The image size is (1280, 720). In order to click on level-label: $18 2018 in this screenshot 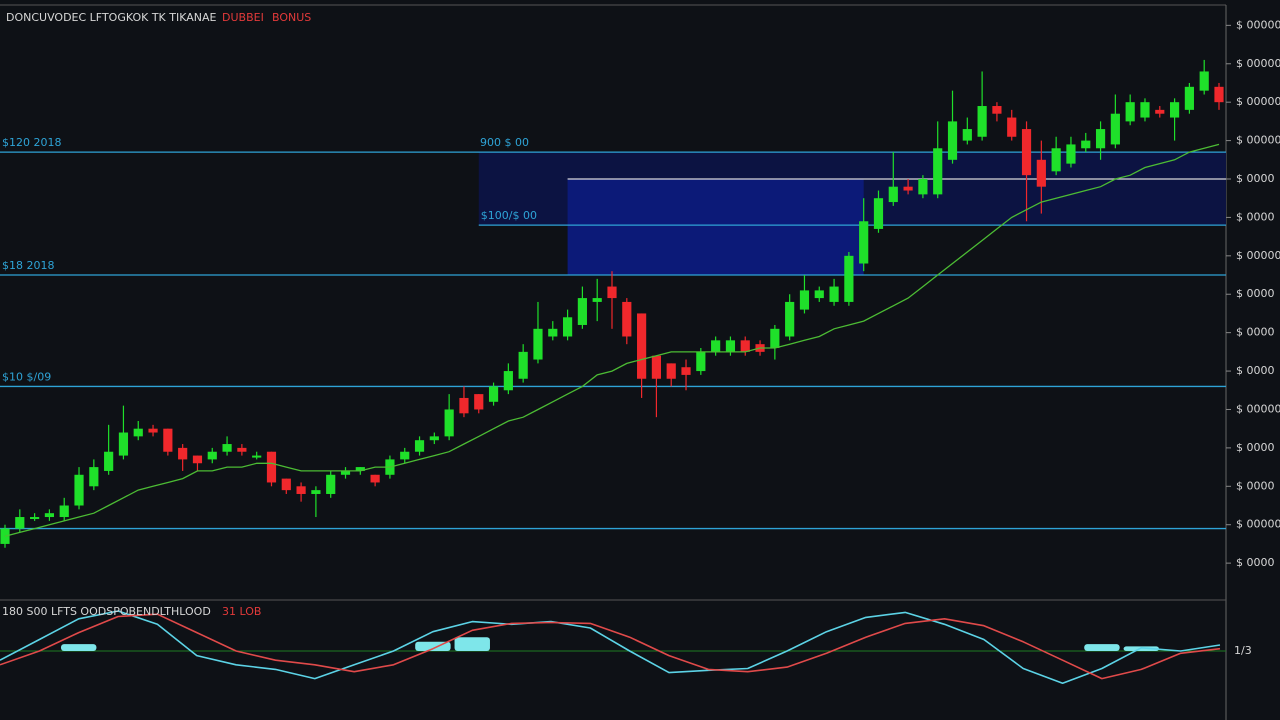, I will do `click(28, 265)`.